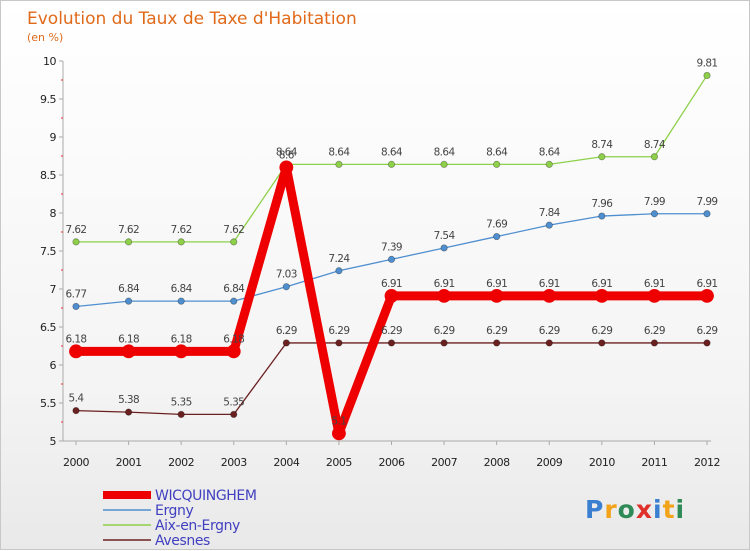 The image size is (750, 551). What do you see at coordinates (48, 175) in the screenshot?
I see `y-tick-label: 8.5` at bounding box center [48, 175].